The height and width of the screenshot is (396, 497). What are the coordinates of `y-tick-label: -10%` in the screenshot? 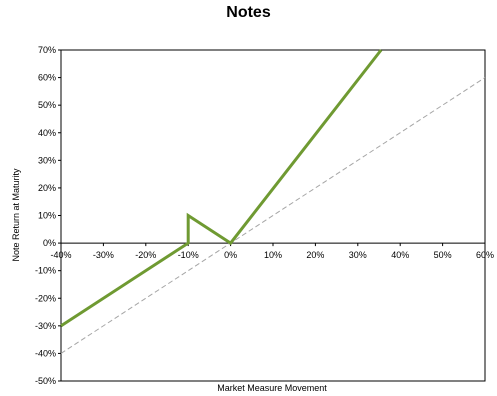 It's located at (45, 271).